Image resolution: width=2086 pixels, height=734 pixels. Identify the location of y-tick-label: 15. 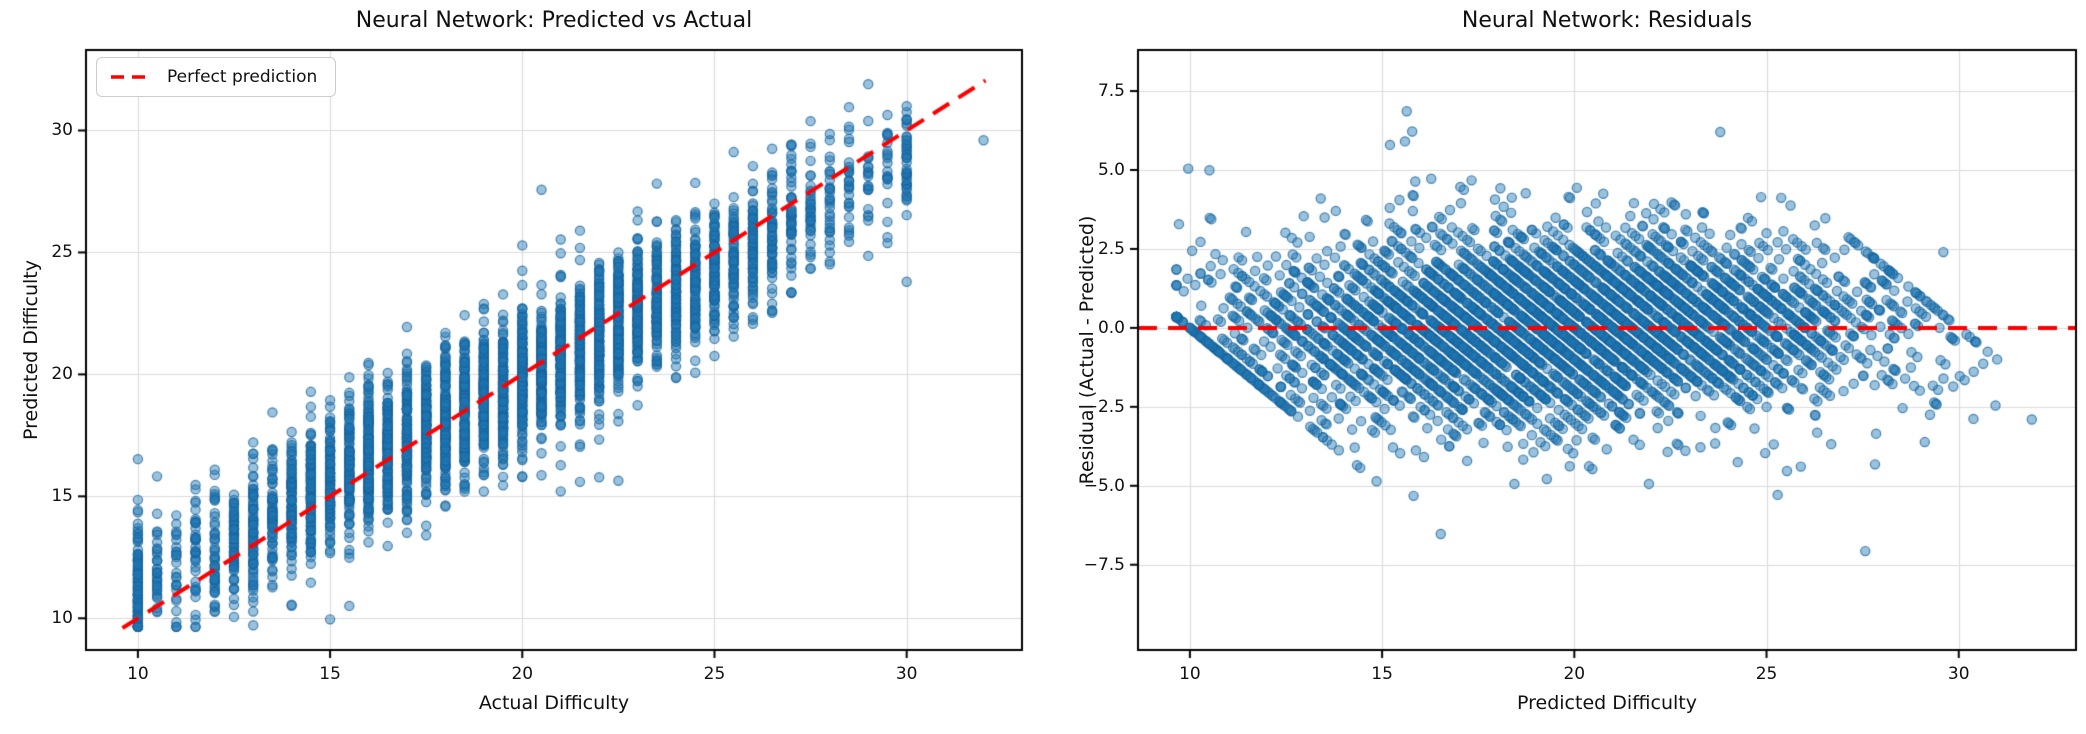
(62, 496).